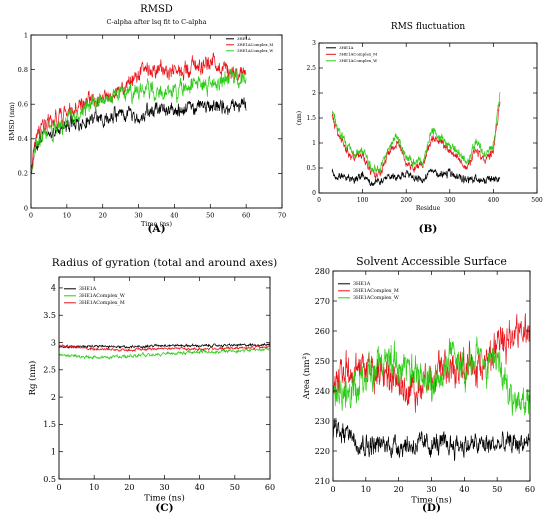  I want to click on y-tick-label: 3.5, so click(49, 315).